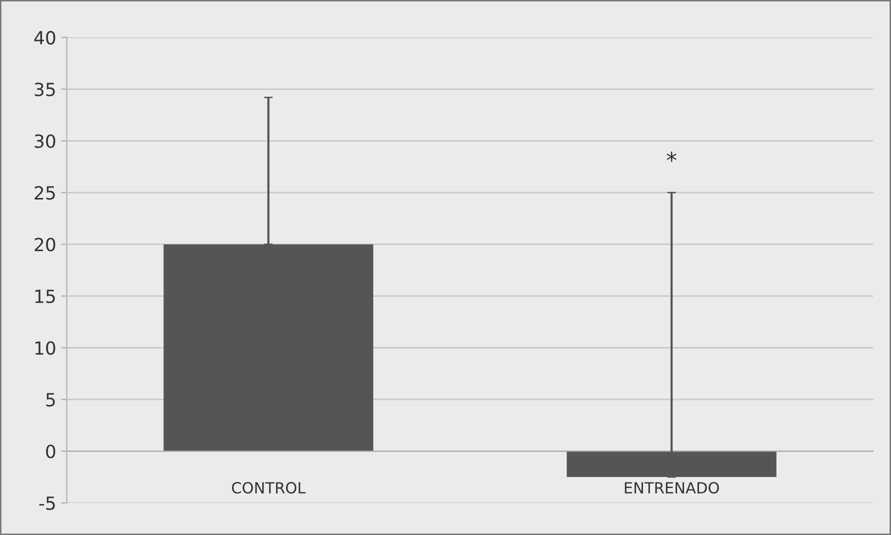  Describe the element at coordinates (51, 451) in the screenshot. I see `y-tick-label: 0` at that location.